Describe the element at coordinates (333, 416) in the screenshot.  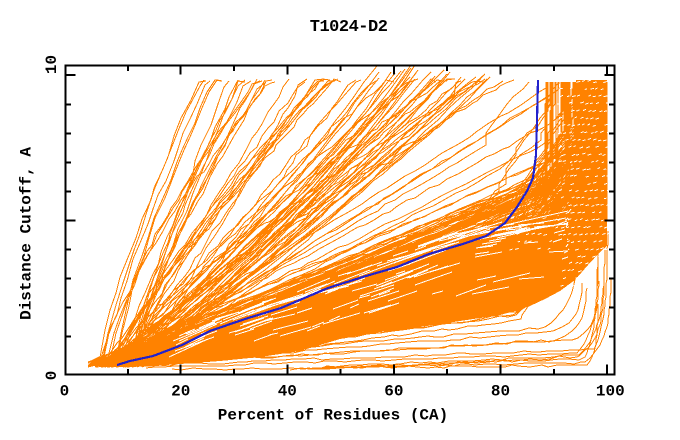
I see `svg-text: Percent of Residues (CA)` at that location.